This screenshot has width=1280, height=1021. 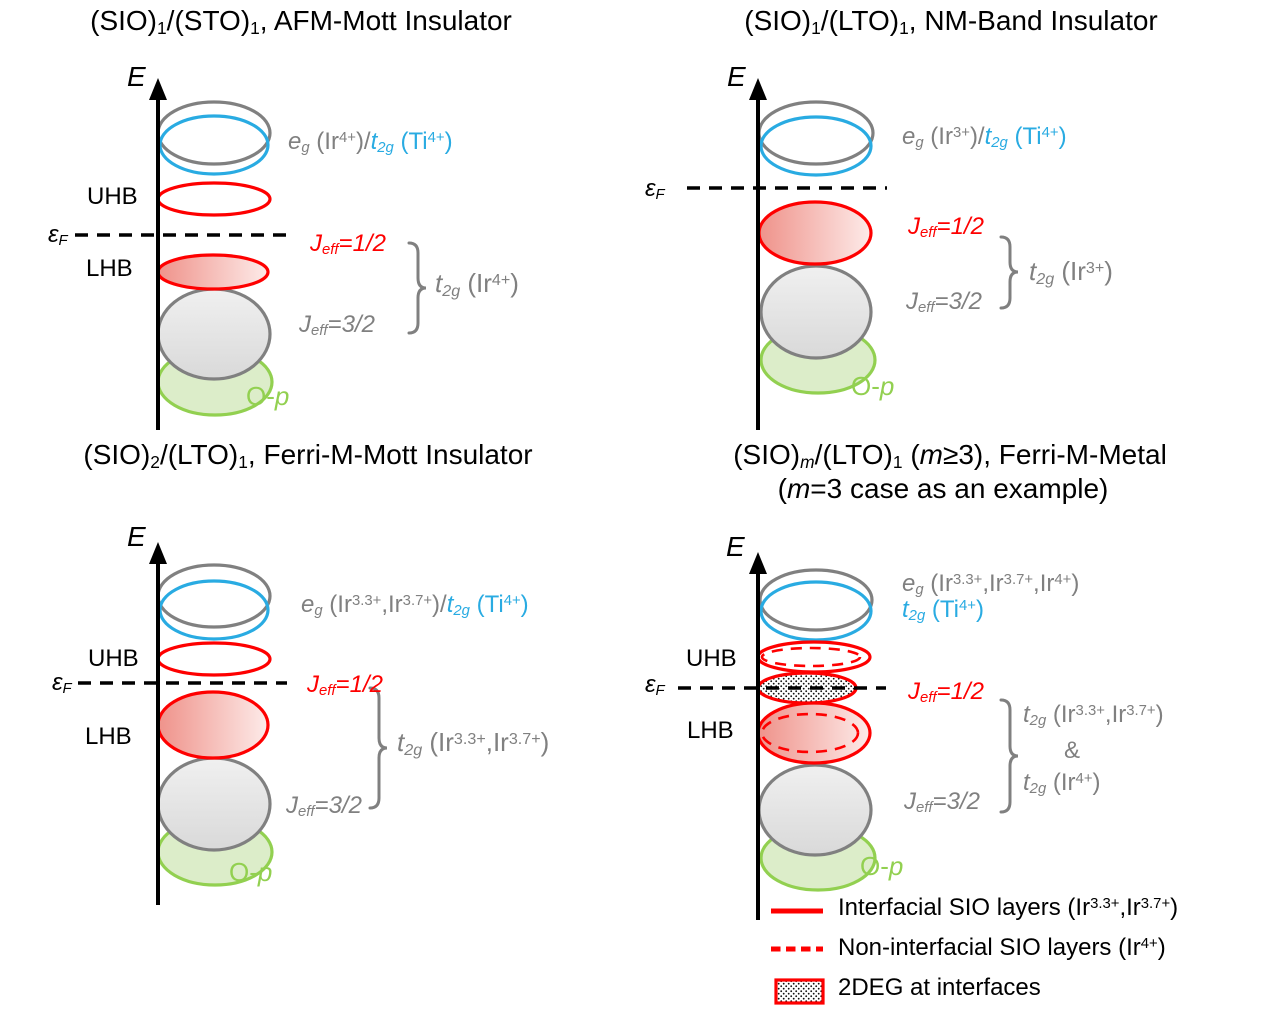 I want to click on p4-energy-axis-arrowhead, so click(x=758, y=563).